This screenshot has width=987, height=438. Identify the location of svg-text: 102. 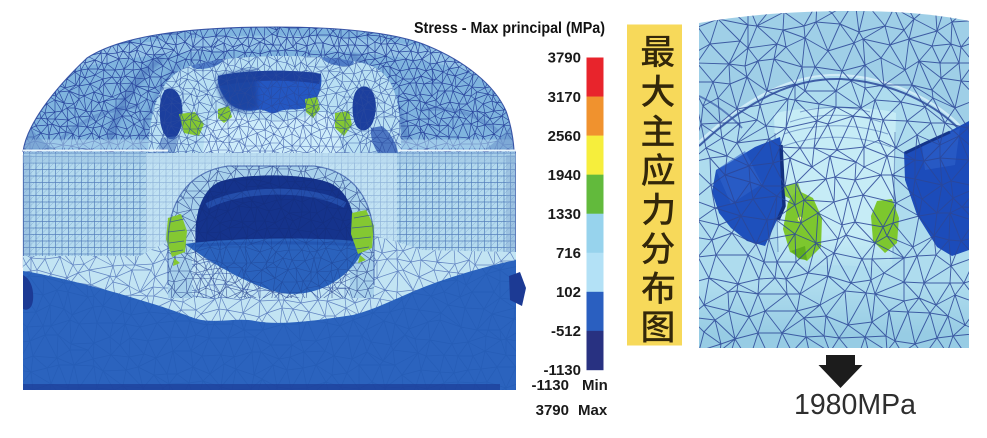
(568, 292).